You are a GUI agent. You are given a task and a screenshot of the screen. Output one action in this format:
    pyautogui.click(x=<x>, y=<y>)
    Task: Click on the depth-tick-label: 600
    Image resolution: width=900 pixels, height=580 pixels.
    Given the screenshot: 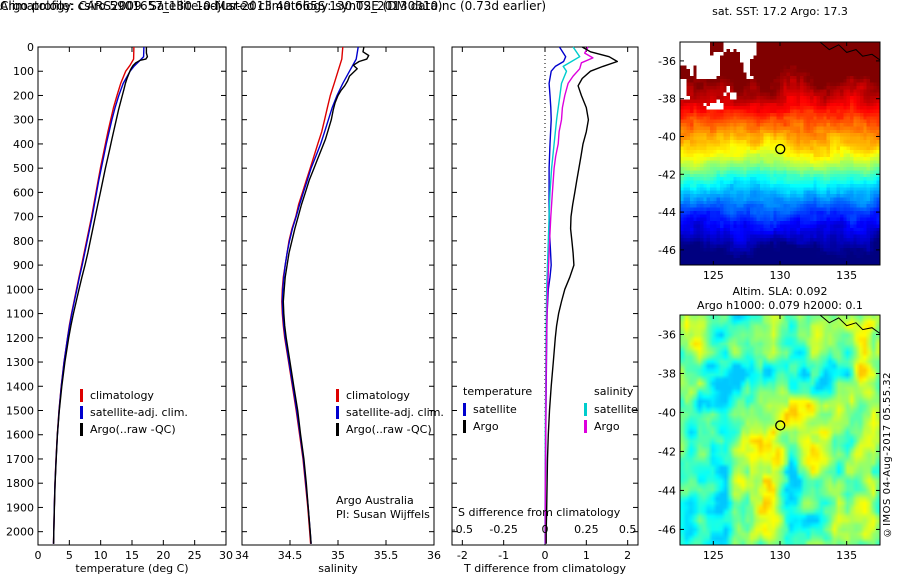 What is the action you would take?
    pyautogui.click(x=23, y=192)
    